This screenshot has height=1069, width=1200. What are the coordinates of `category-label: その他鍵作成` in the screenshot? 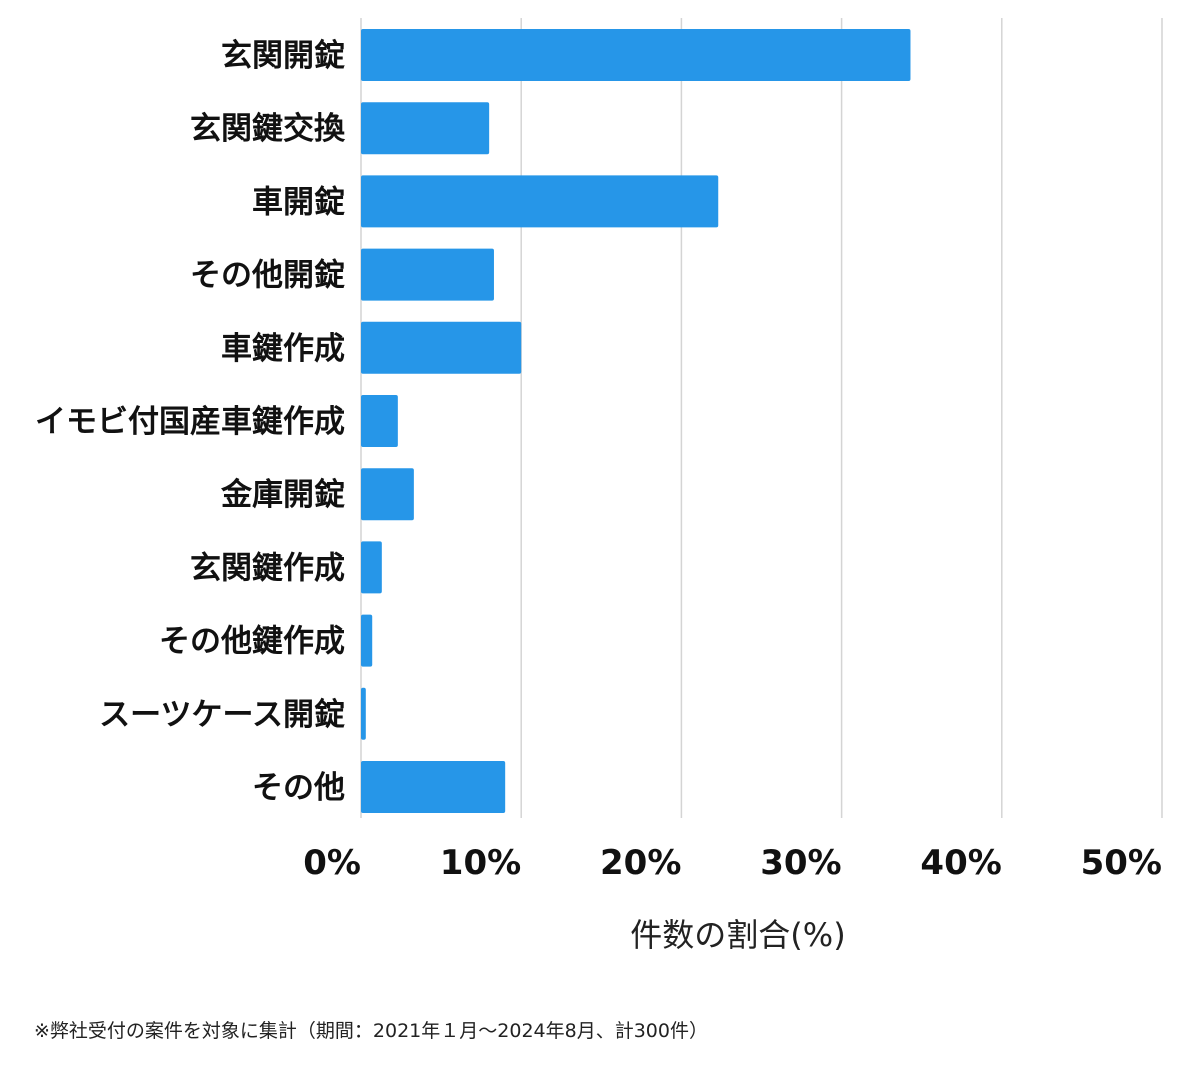 It's located at (252, 642).